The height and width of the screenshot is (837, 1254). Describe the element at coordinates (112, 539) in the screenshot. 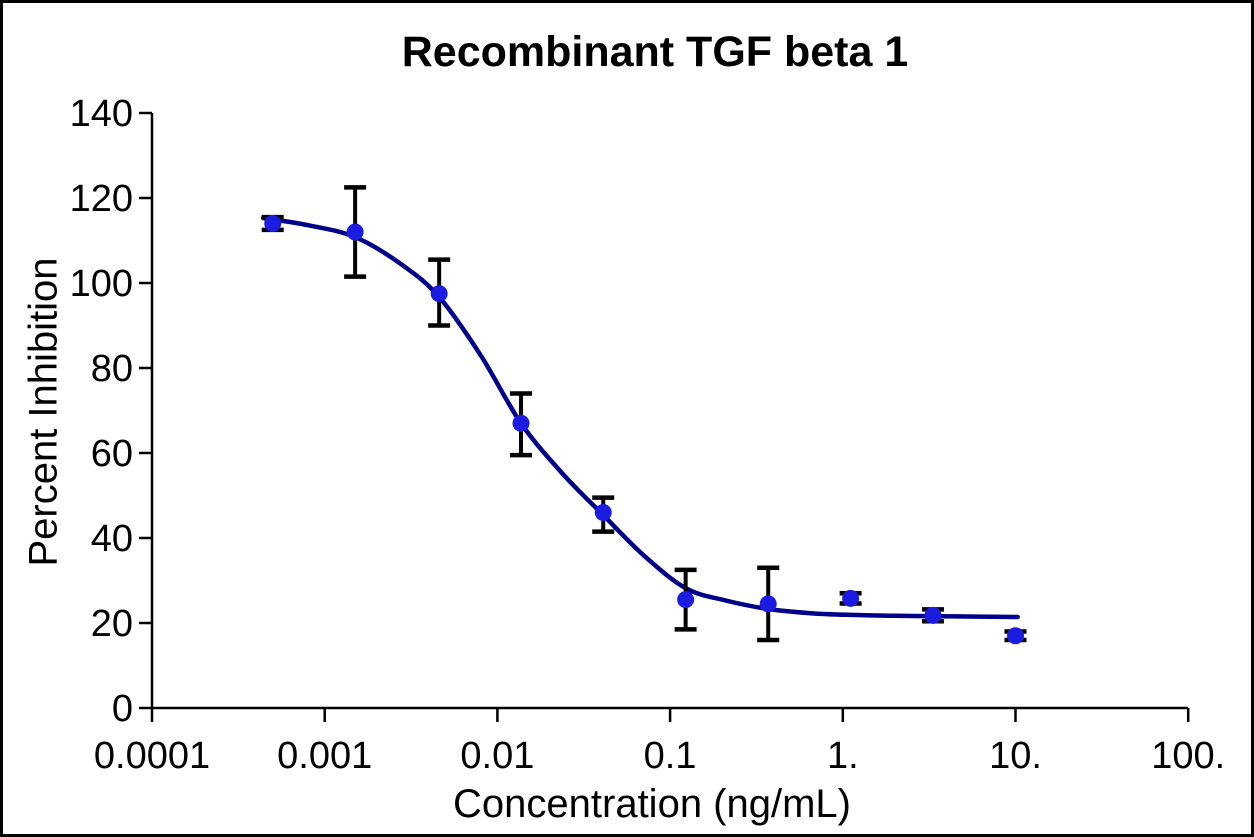

I see `y-tick-label: 40` at that location.